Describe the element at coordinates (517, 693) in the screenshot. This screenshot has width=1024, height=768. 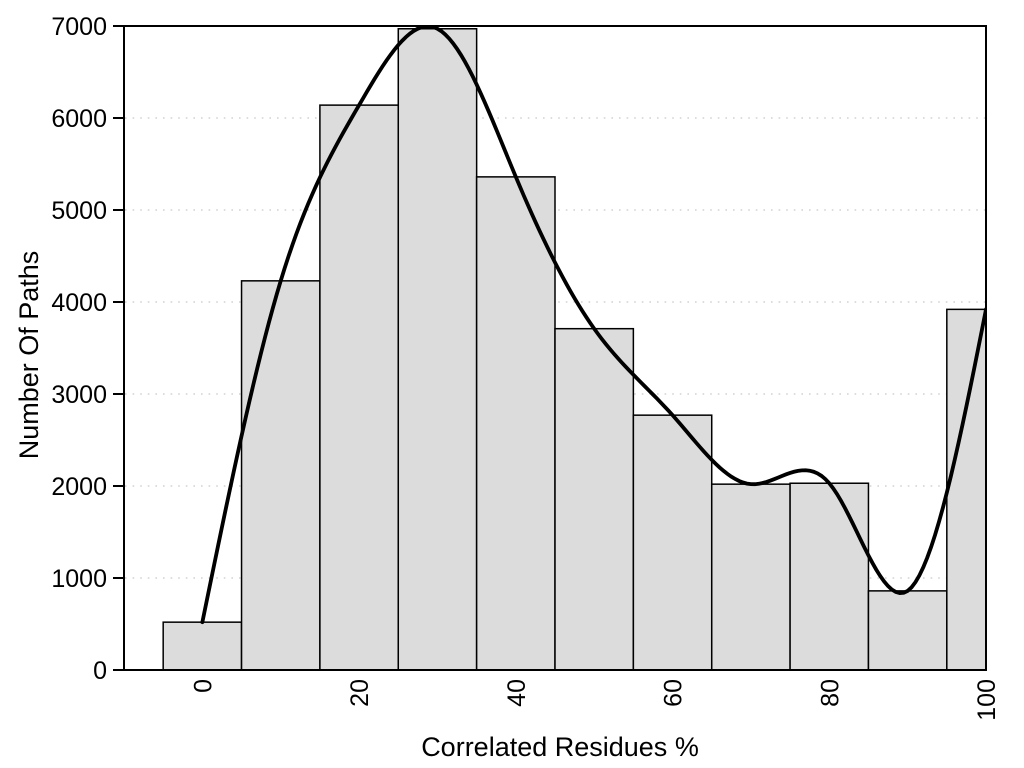
I see `x-tick-label-40: 40` at that location.